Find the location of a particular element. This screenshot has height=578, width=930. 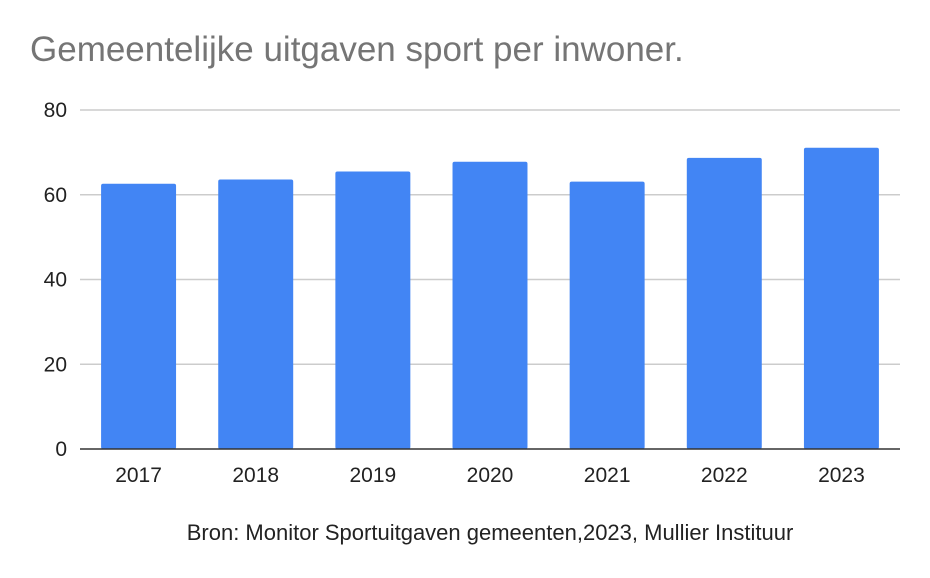

x-tick-label: 2021 is located at coordinates (607, 475).